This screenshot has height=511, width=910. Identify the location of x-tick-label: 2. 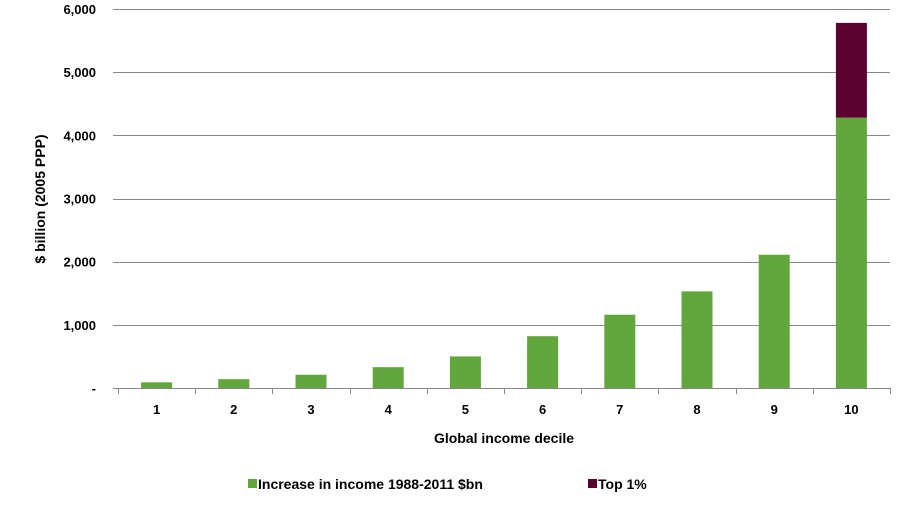
(233, 409).